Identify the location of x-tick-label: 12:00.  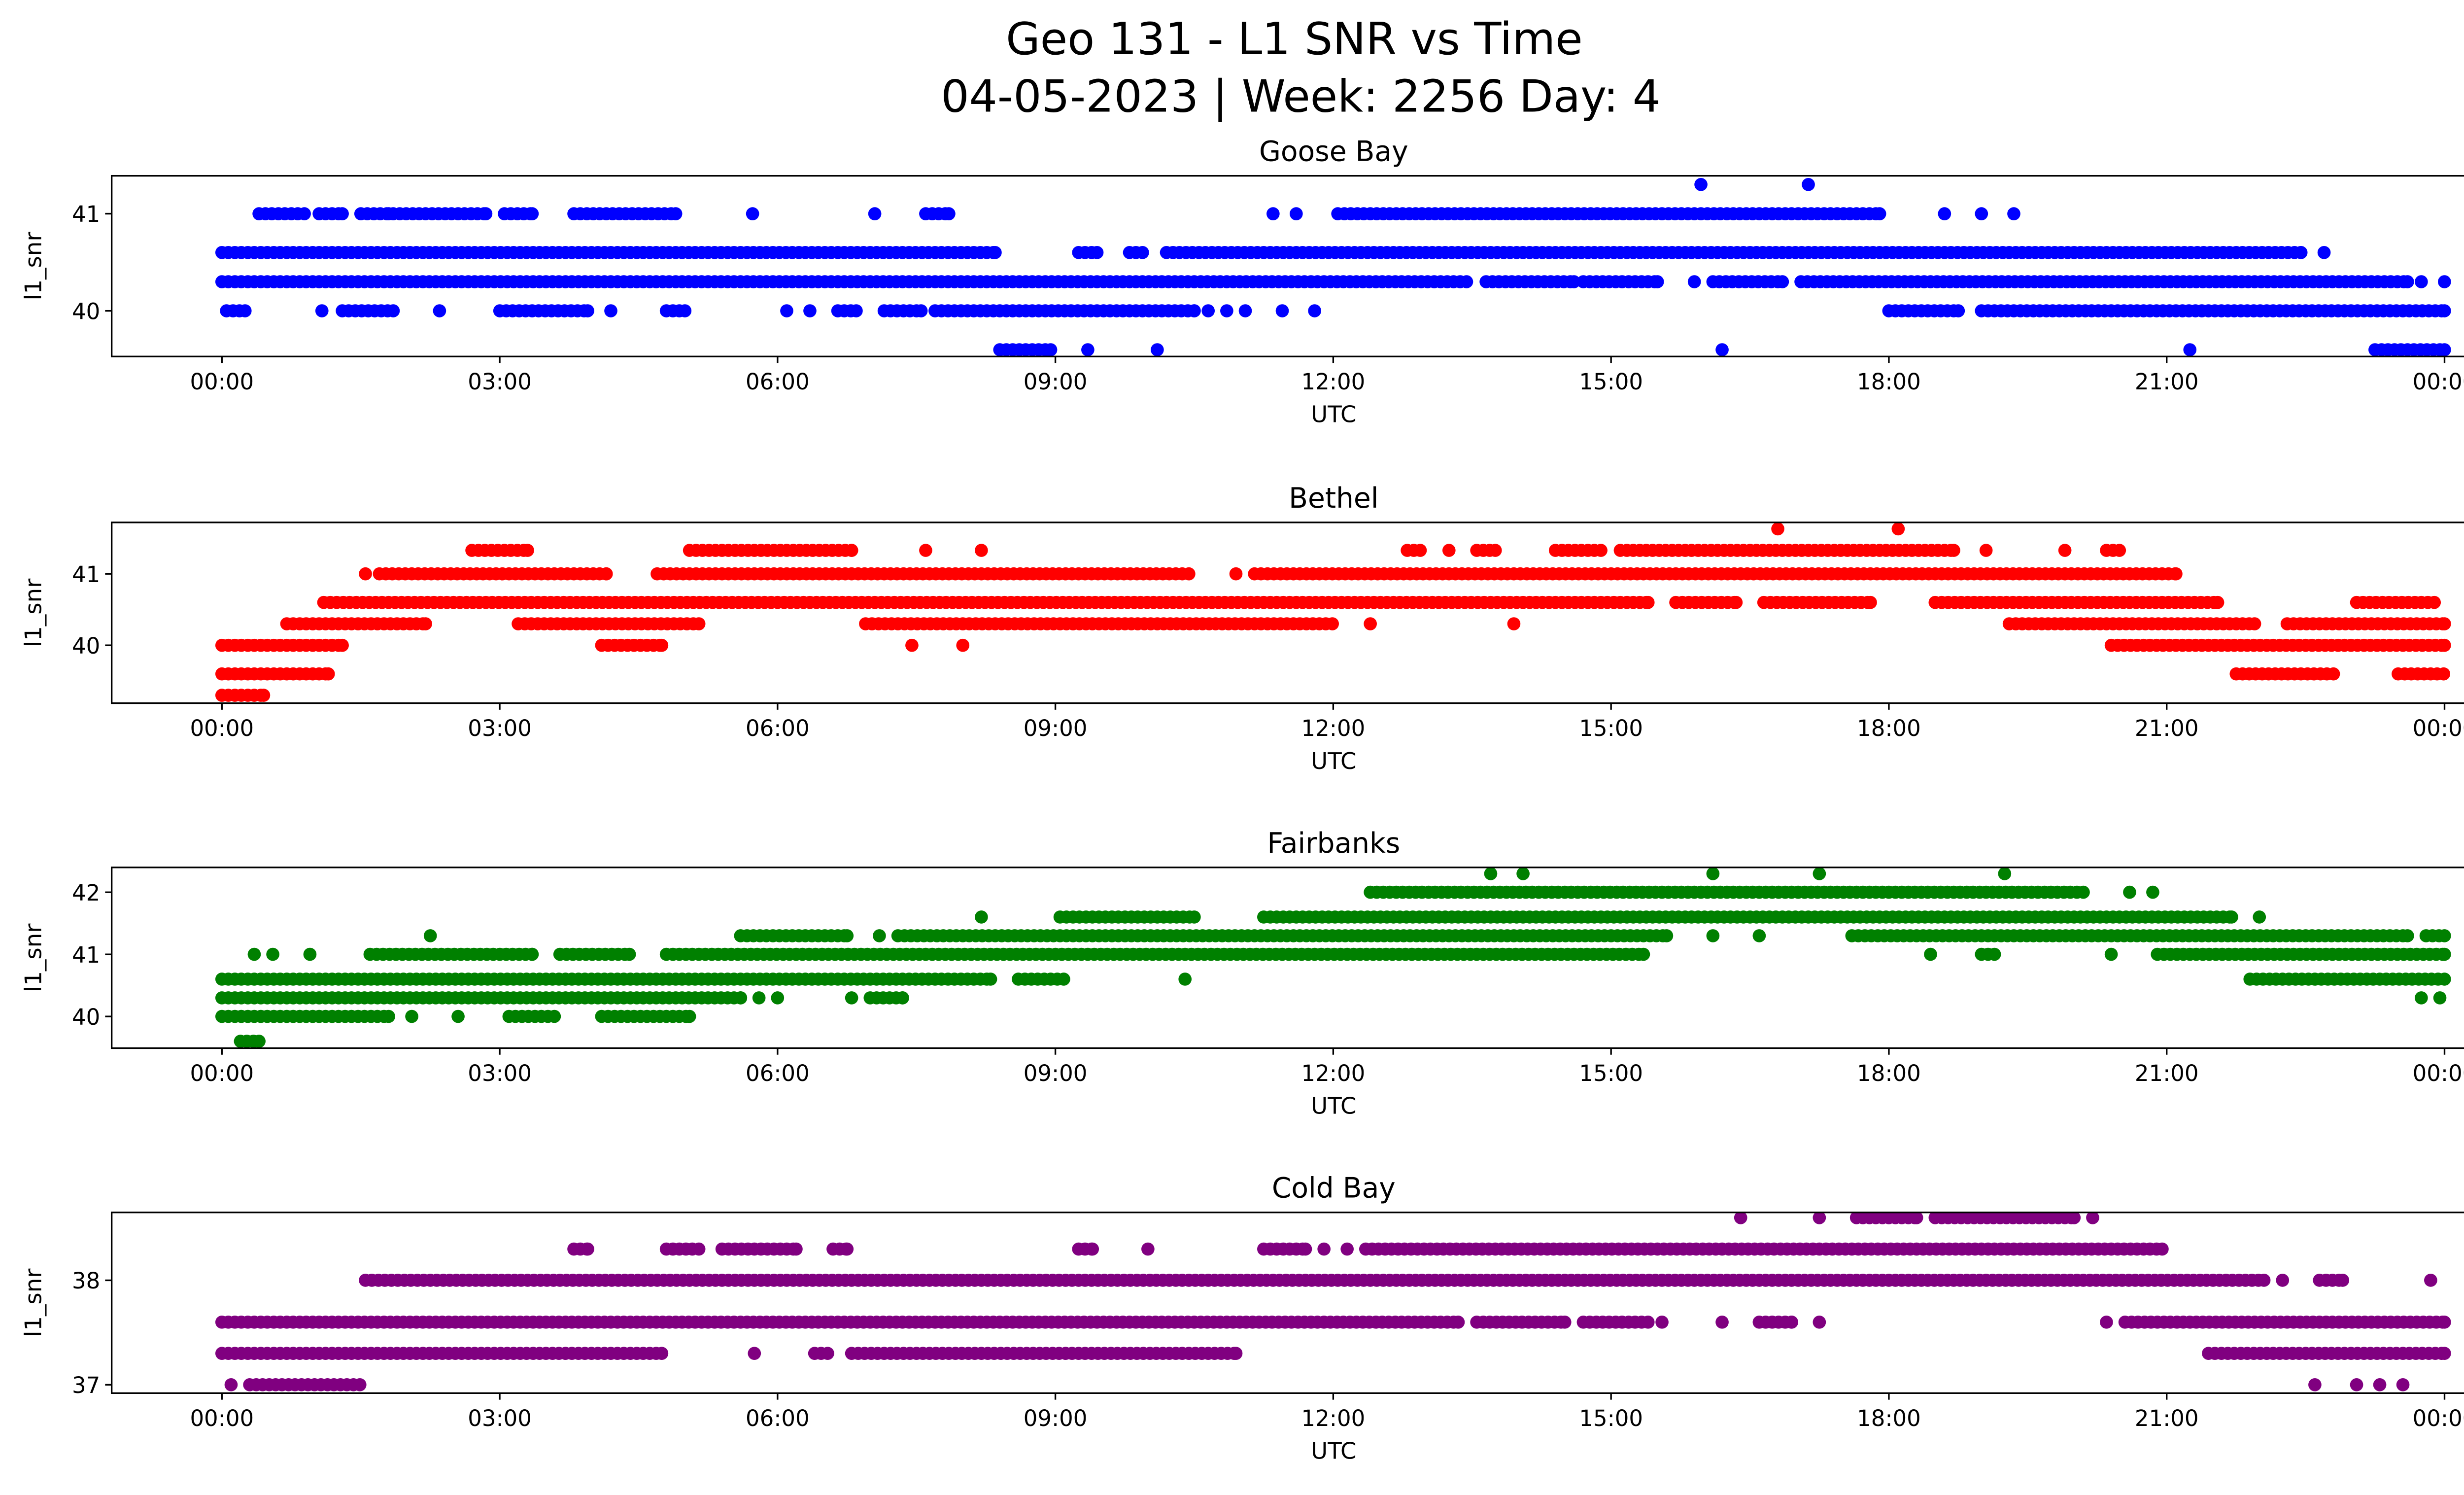
(1333, 382).